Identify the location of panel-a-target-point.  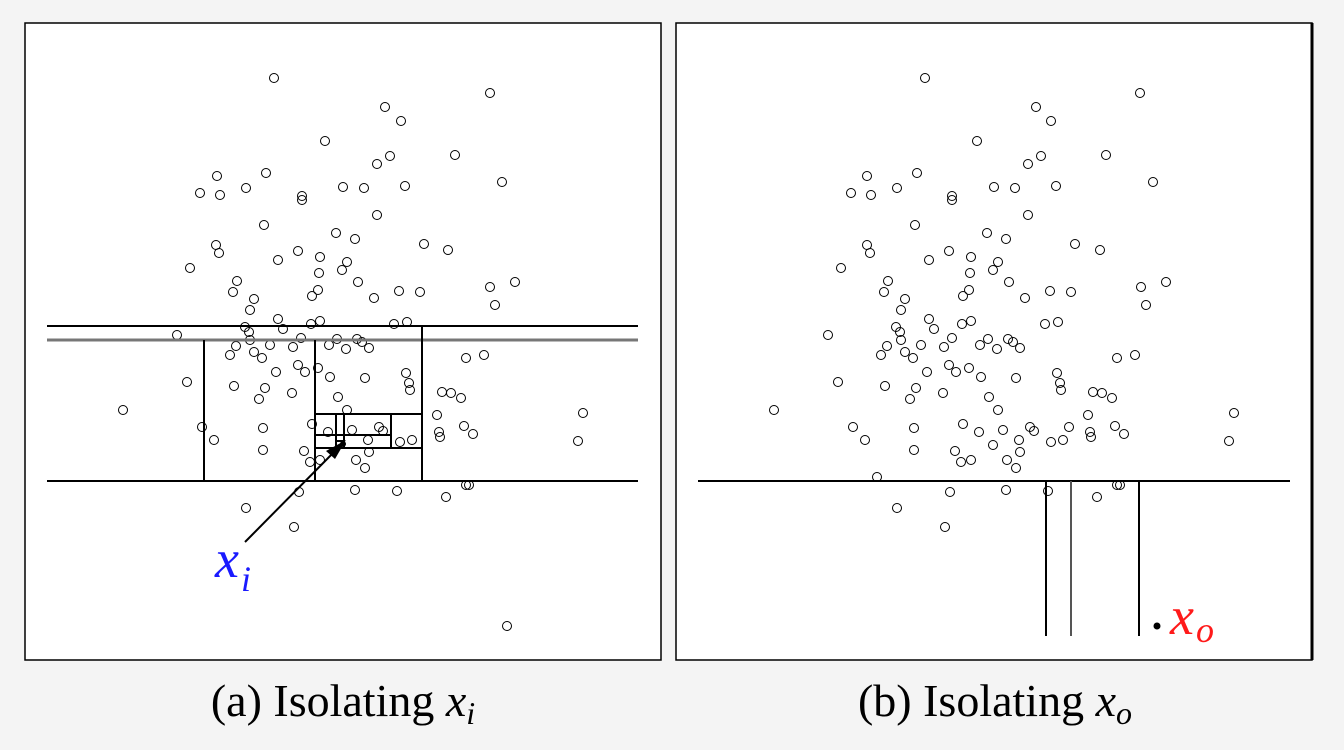
(295, 491).